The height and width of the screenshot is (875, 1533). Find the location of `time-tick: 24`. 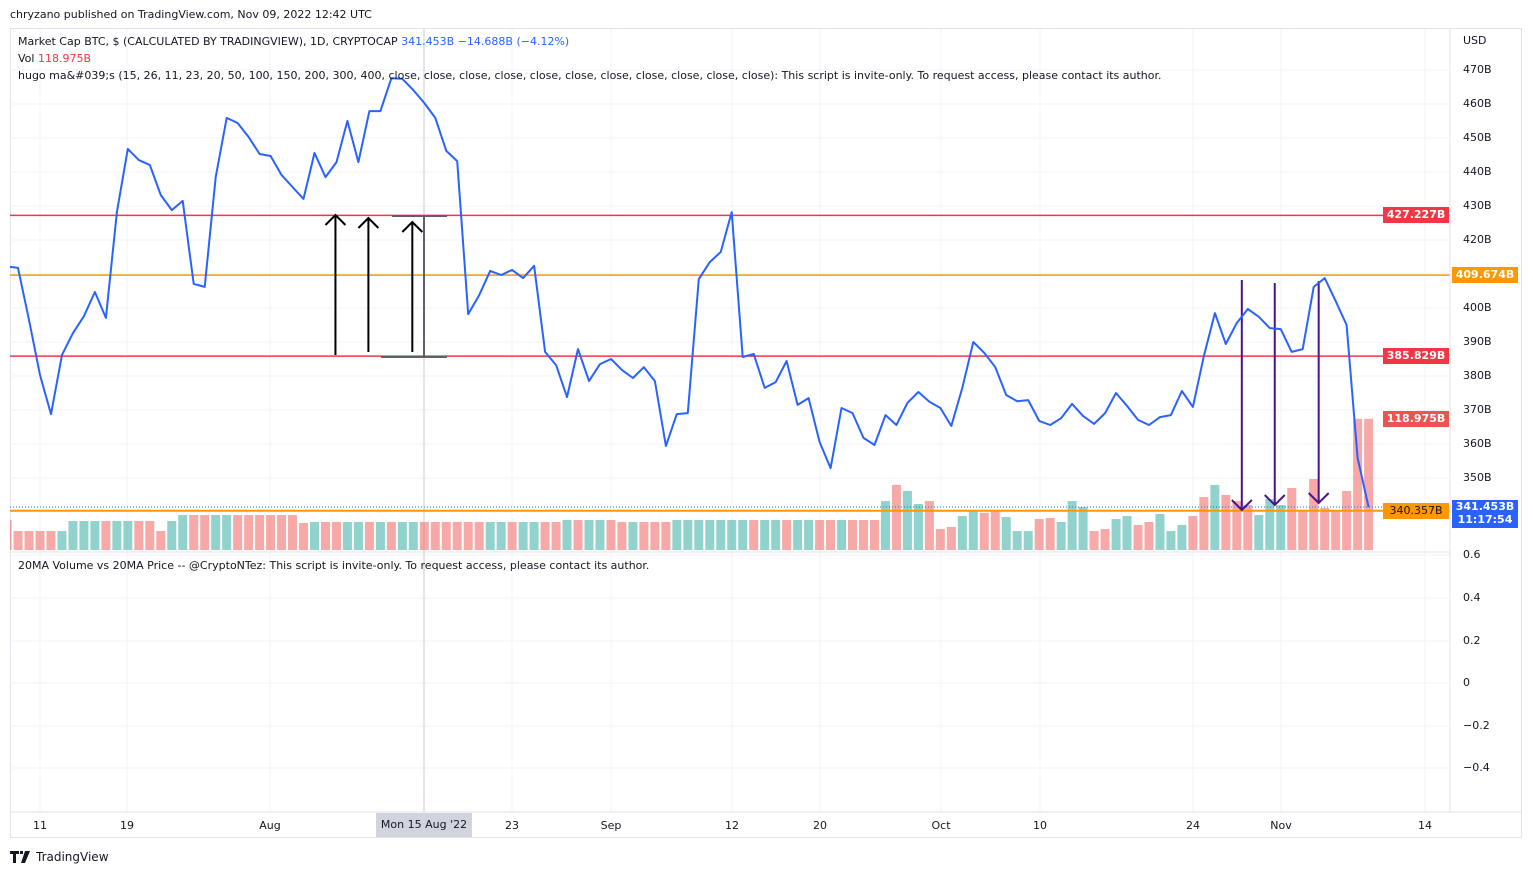

time-tick: 24 is located at coordinates (1193, 825).